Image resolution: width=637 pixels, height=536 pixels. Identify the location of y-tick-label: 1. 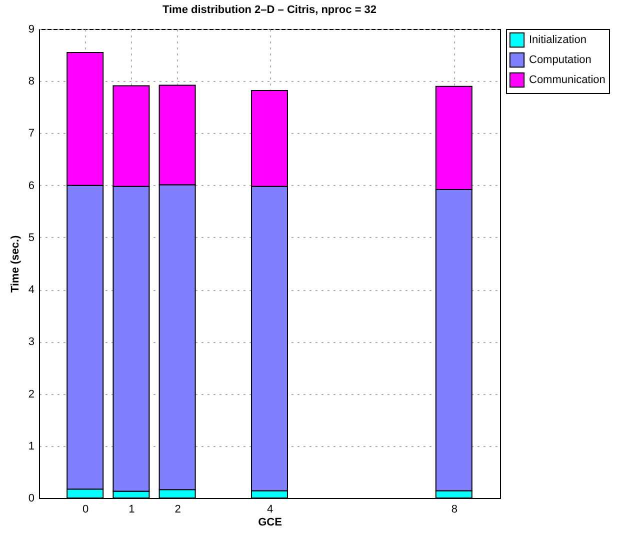
(31, 446).